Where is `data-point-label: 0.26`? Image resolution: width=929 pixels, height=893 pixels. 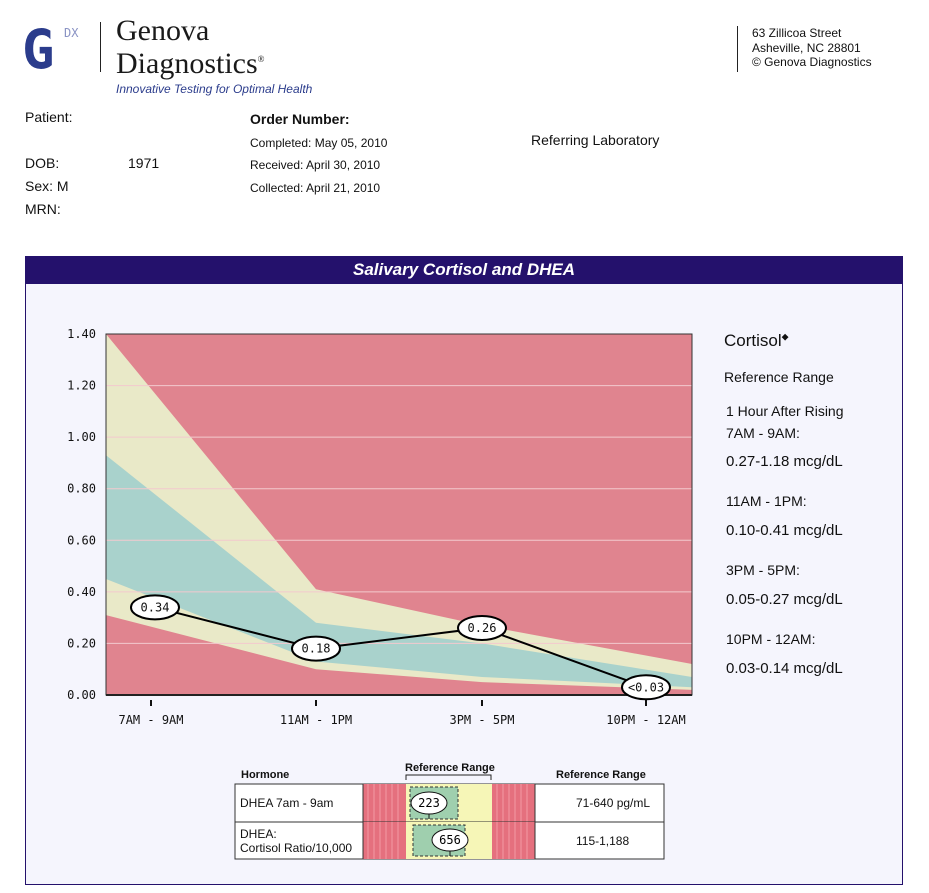
data-point-label: 0.26 is located at coordinates (482, 628).